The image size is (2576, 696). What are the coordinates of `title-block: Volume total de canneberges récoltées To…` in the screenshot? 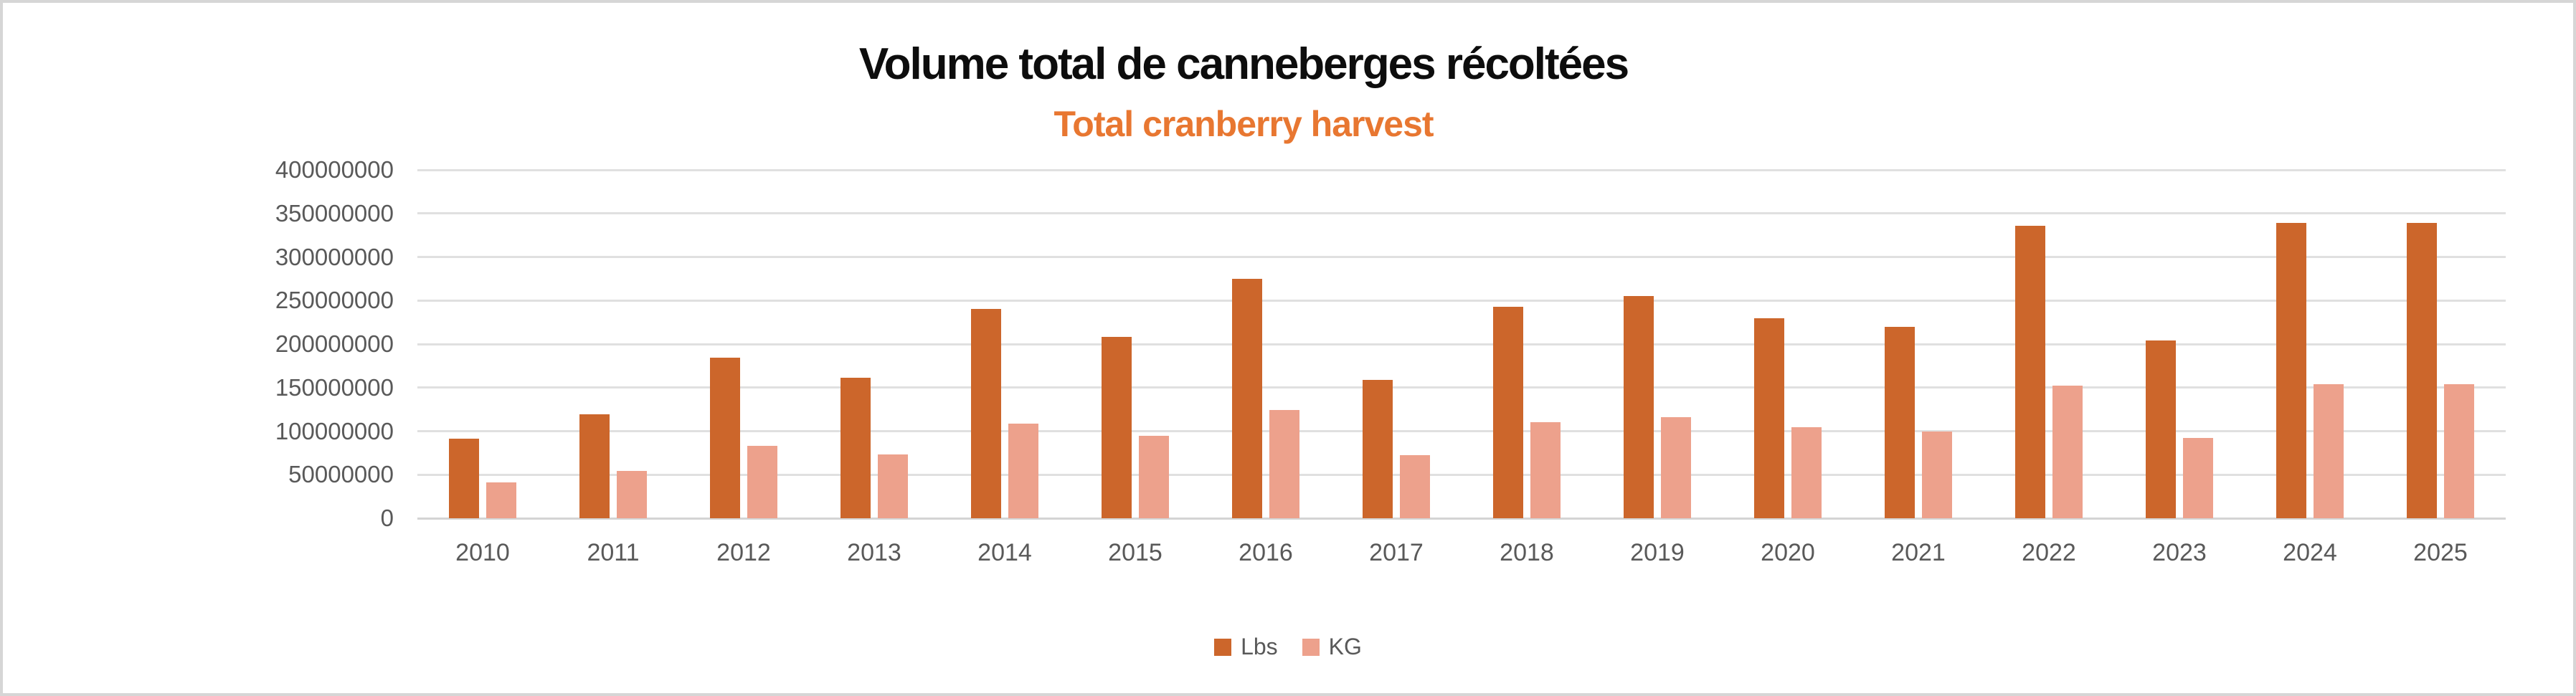 It's located at (1243, 92).